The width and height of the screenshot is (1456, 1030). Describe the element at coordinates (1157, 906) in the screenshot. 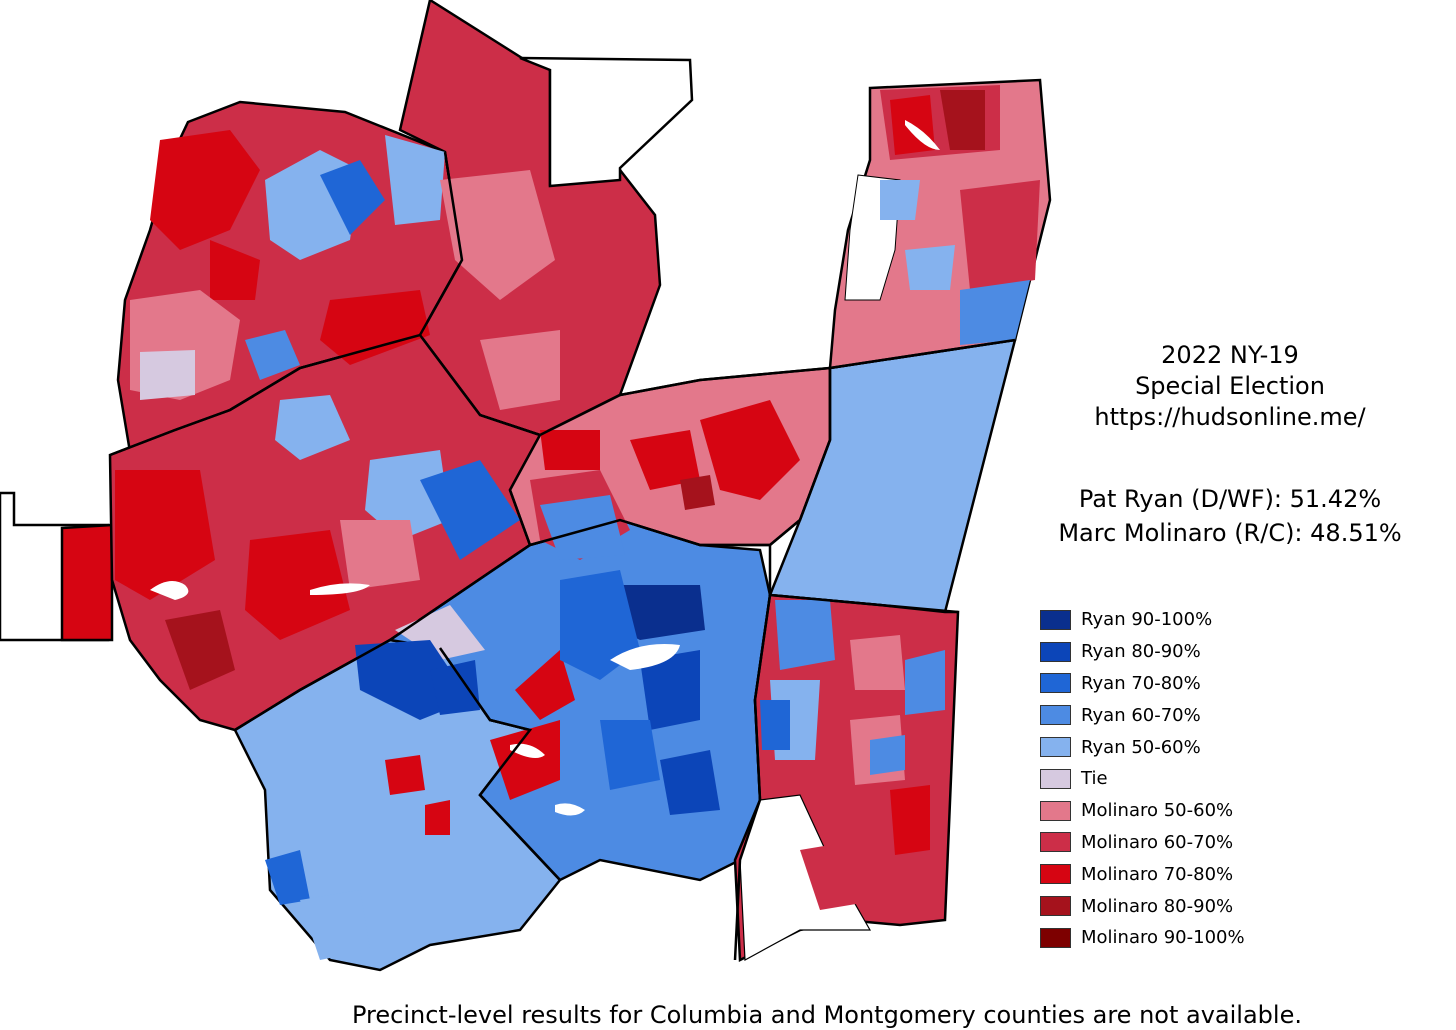

I see `legend-label: Molinaro 80-90%` at that location.